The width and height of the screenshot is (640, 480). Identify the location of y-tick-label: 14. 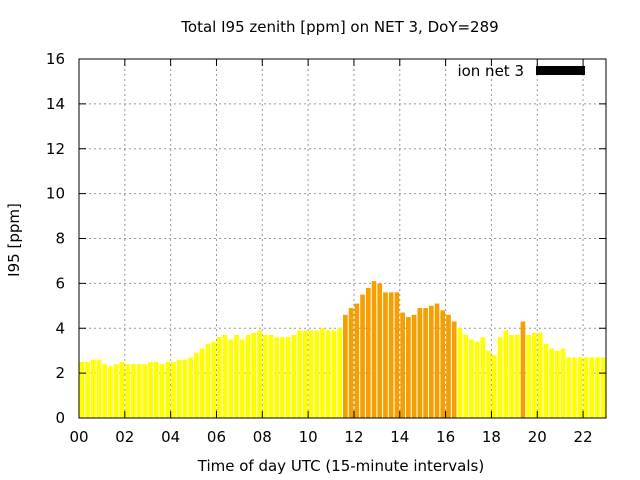
(55, 104).